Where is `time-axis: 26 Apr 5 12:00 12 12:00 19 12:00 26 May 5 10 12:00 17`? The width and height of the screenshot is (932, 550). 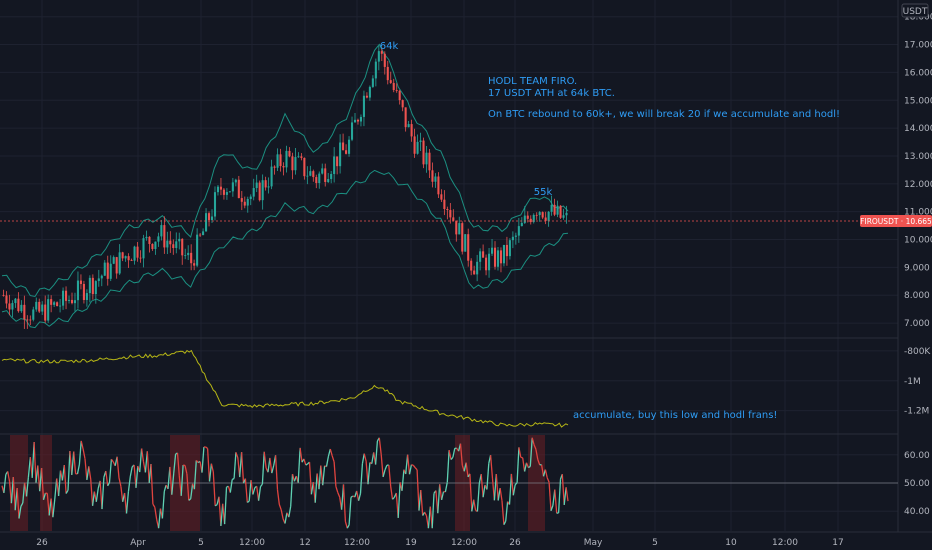
time-axis: 26 Apr 5 12:00 12 12:00 19 12:00 26 May 5 10 12:00 17 is located at coordinates (439, 543).